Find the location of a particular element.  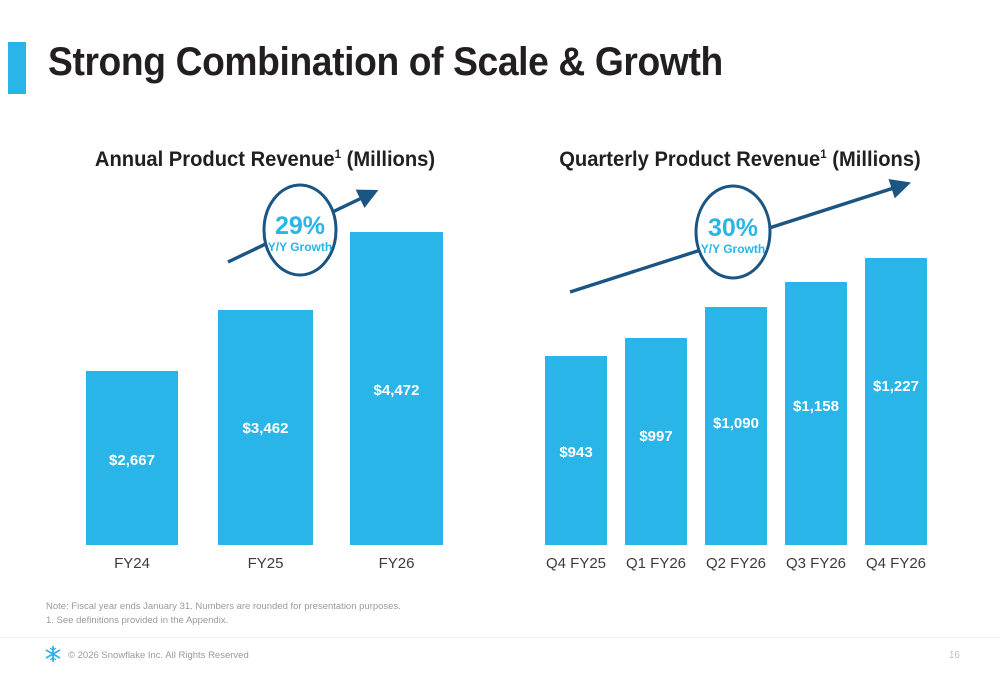

snowflake-logo-icon is located at coordinates (53, 654).